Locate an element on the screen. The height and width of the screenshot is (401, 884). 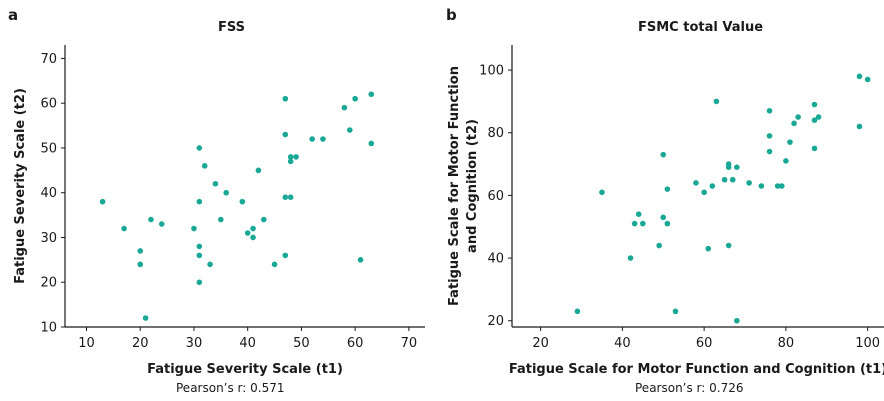
y-tick-label: 40 is located at coordinates (495, 259).